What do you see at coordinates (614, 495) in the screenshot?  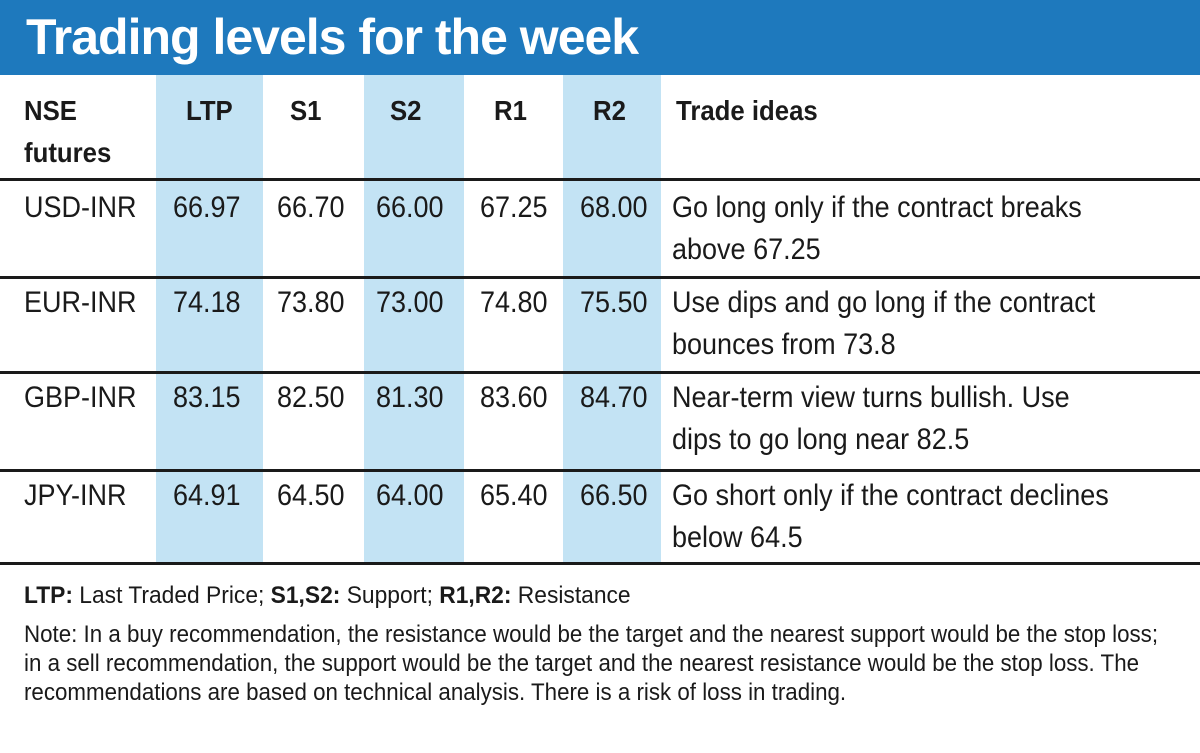 I see `r2-cell: 66.50` at bounding box center [614, 495].